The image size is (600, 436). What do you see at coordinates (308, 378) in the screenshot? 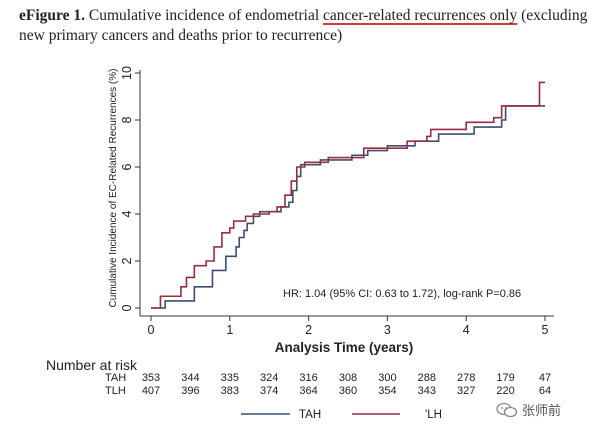
I see `risk-cell: 316` at bounding box center [308, 378].